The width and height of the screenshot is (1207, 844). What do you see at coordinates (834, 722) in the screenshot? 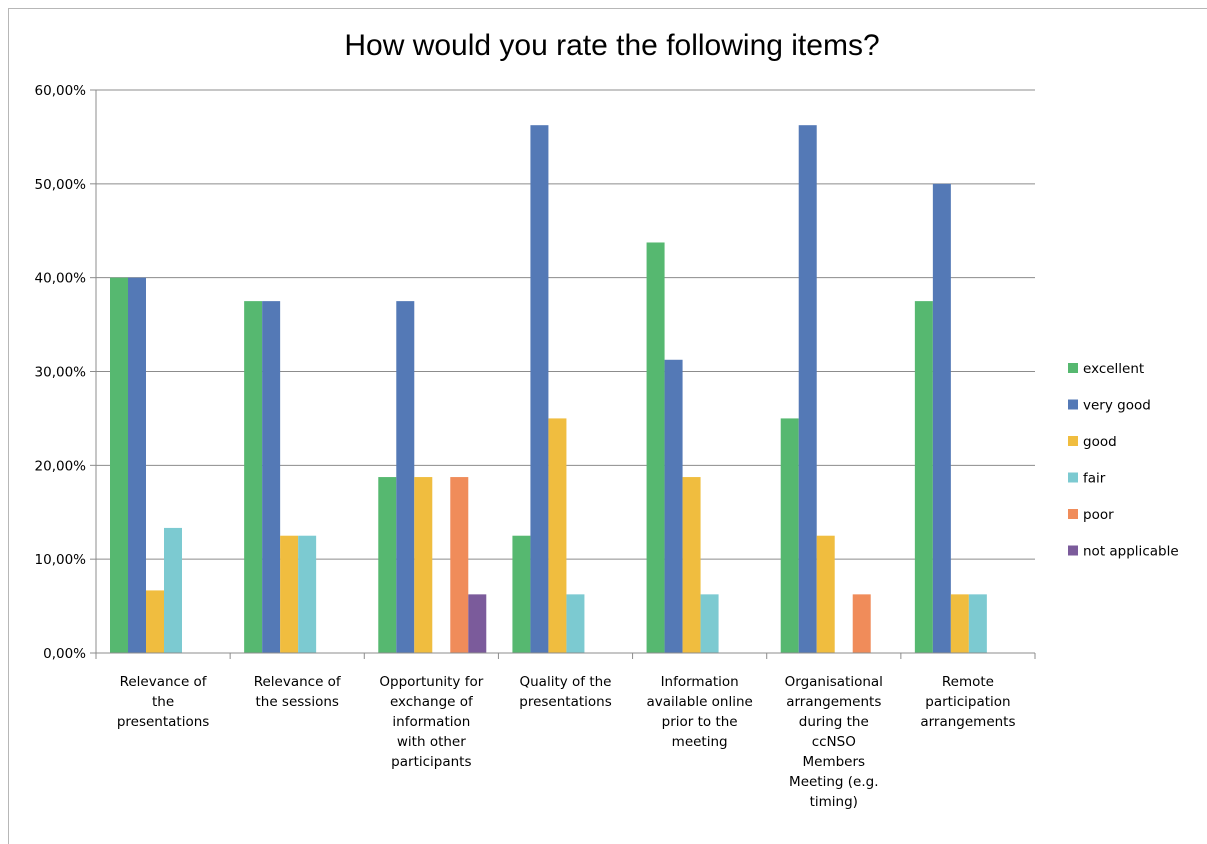
I see `category-label-line: during the` at bounding box center [834, 722].